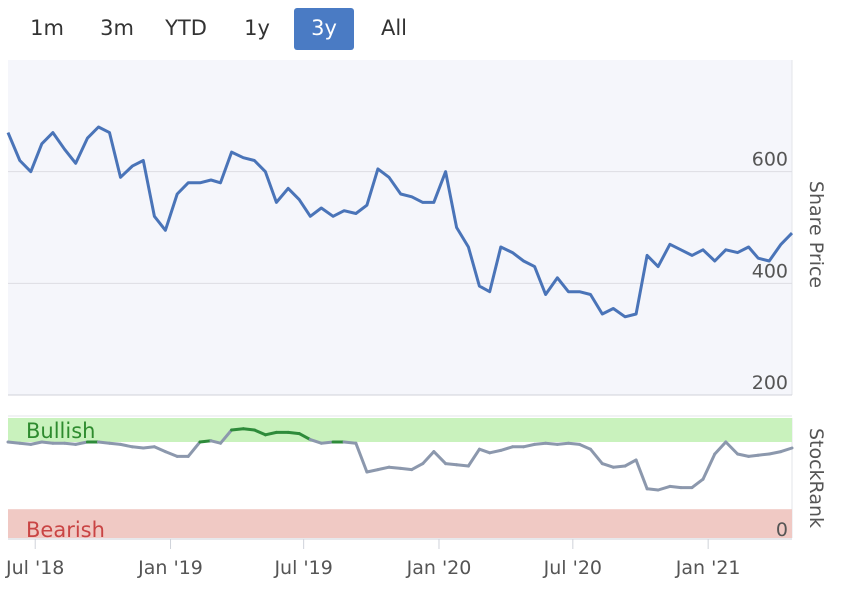  I want to click on bearish-band, so click(400, 523).